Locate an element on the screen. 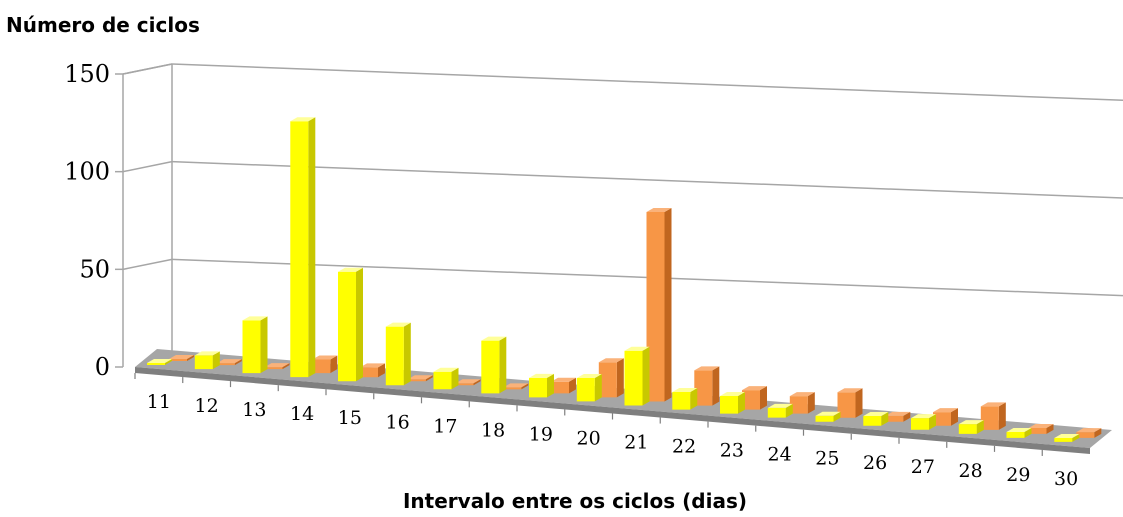  x-tick-label: 18 is located at coordinates (493, 430).